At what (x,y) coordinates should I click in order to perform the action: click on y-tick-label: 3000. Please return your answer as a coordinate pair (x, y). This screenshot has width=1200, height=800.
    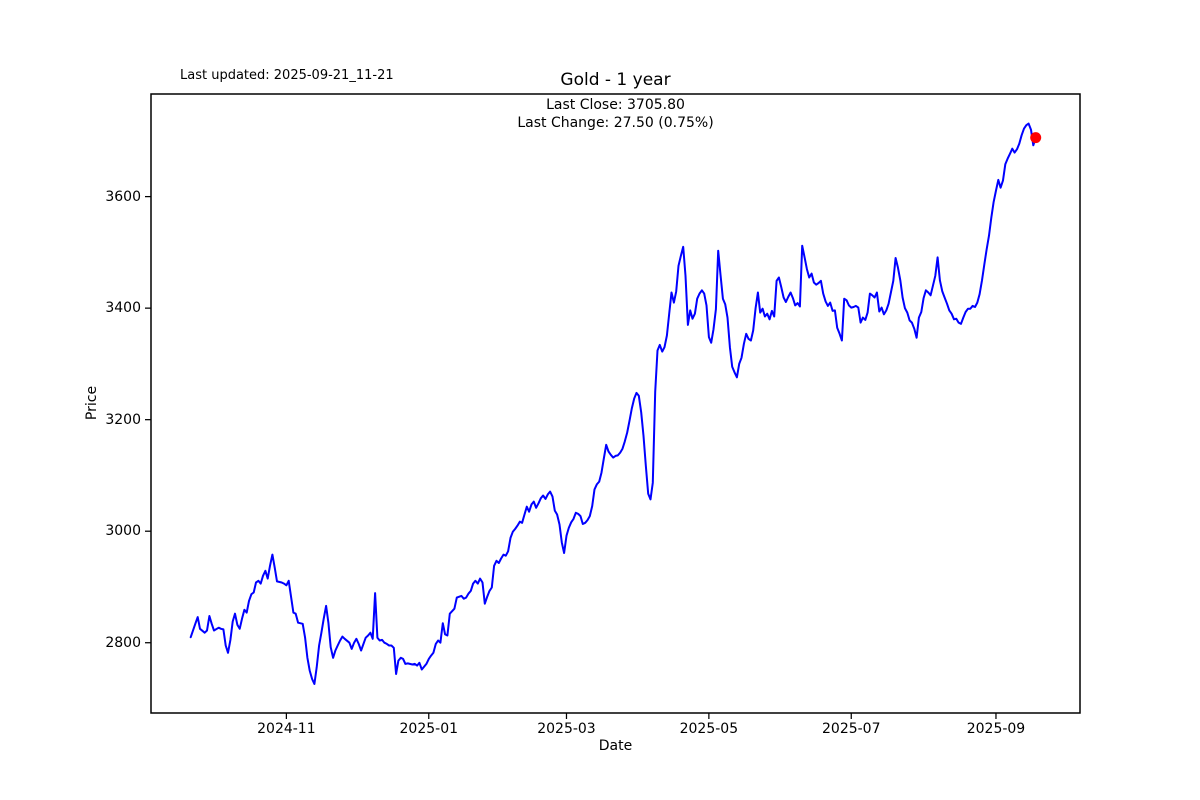
    Looking at the image, I should click on (123, 531).